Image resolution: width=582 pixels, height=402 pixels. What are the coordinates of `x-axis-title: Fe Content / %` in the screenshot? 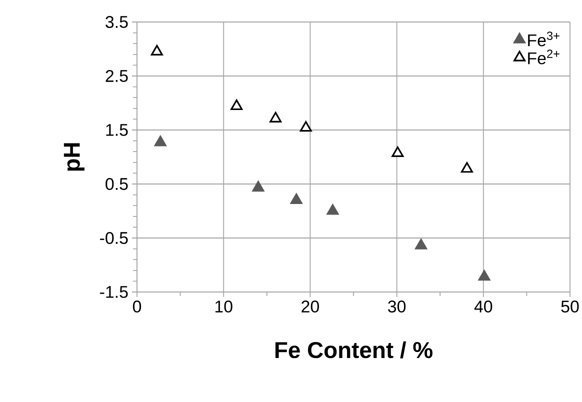 It's located at (353, 349).